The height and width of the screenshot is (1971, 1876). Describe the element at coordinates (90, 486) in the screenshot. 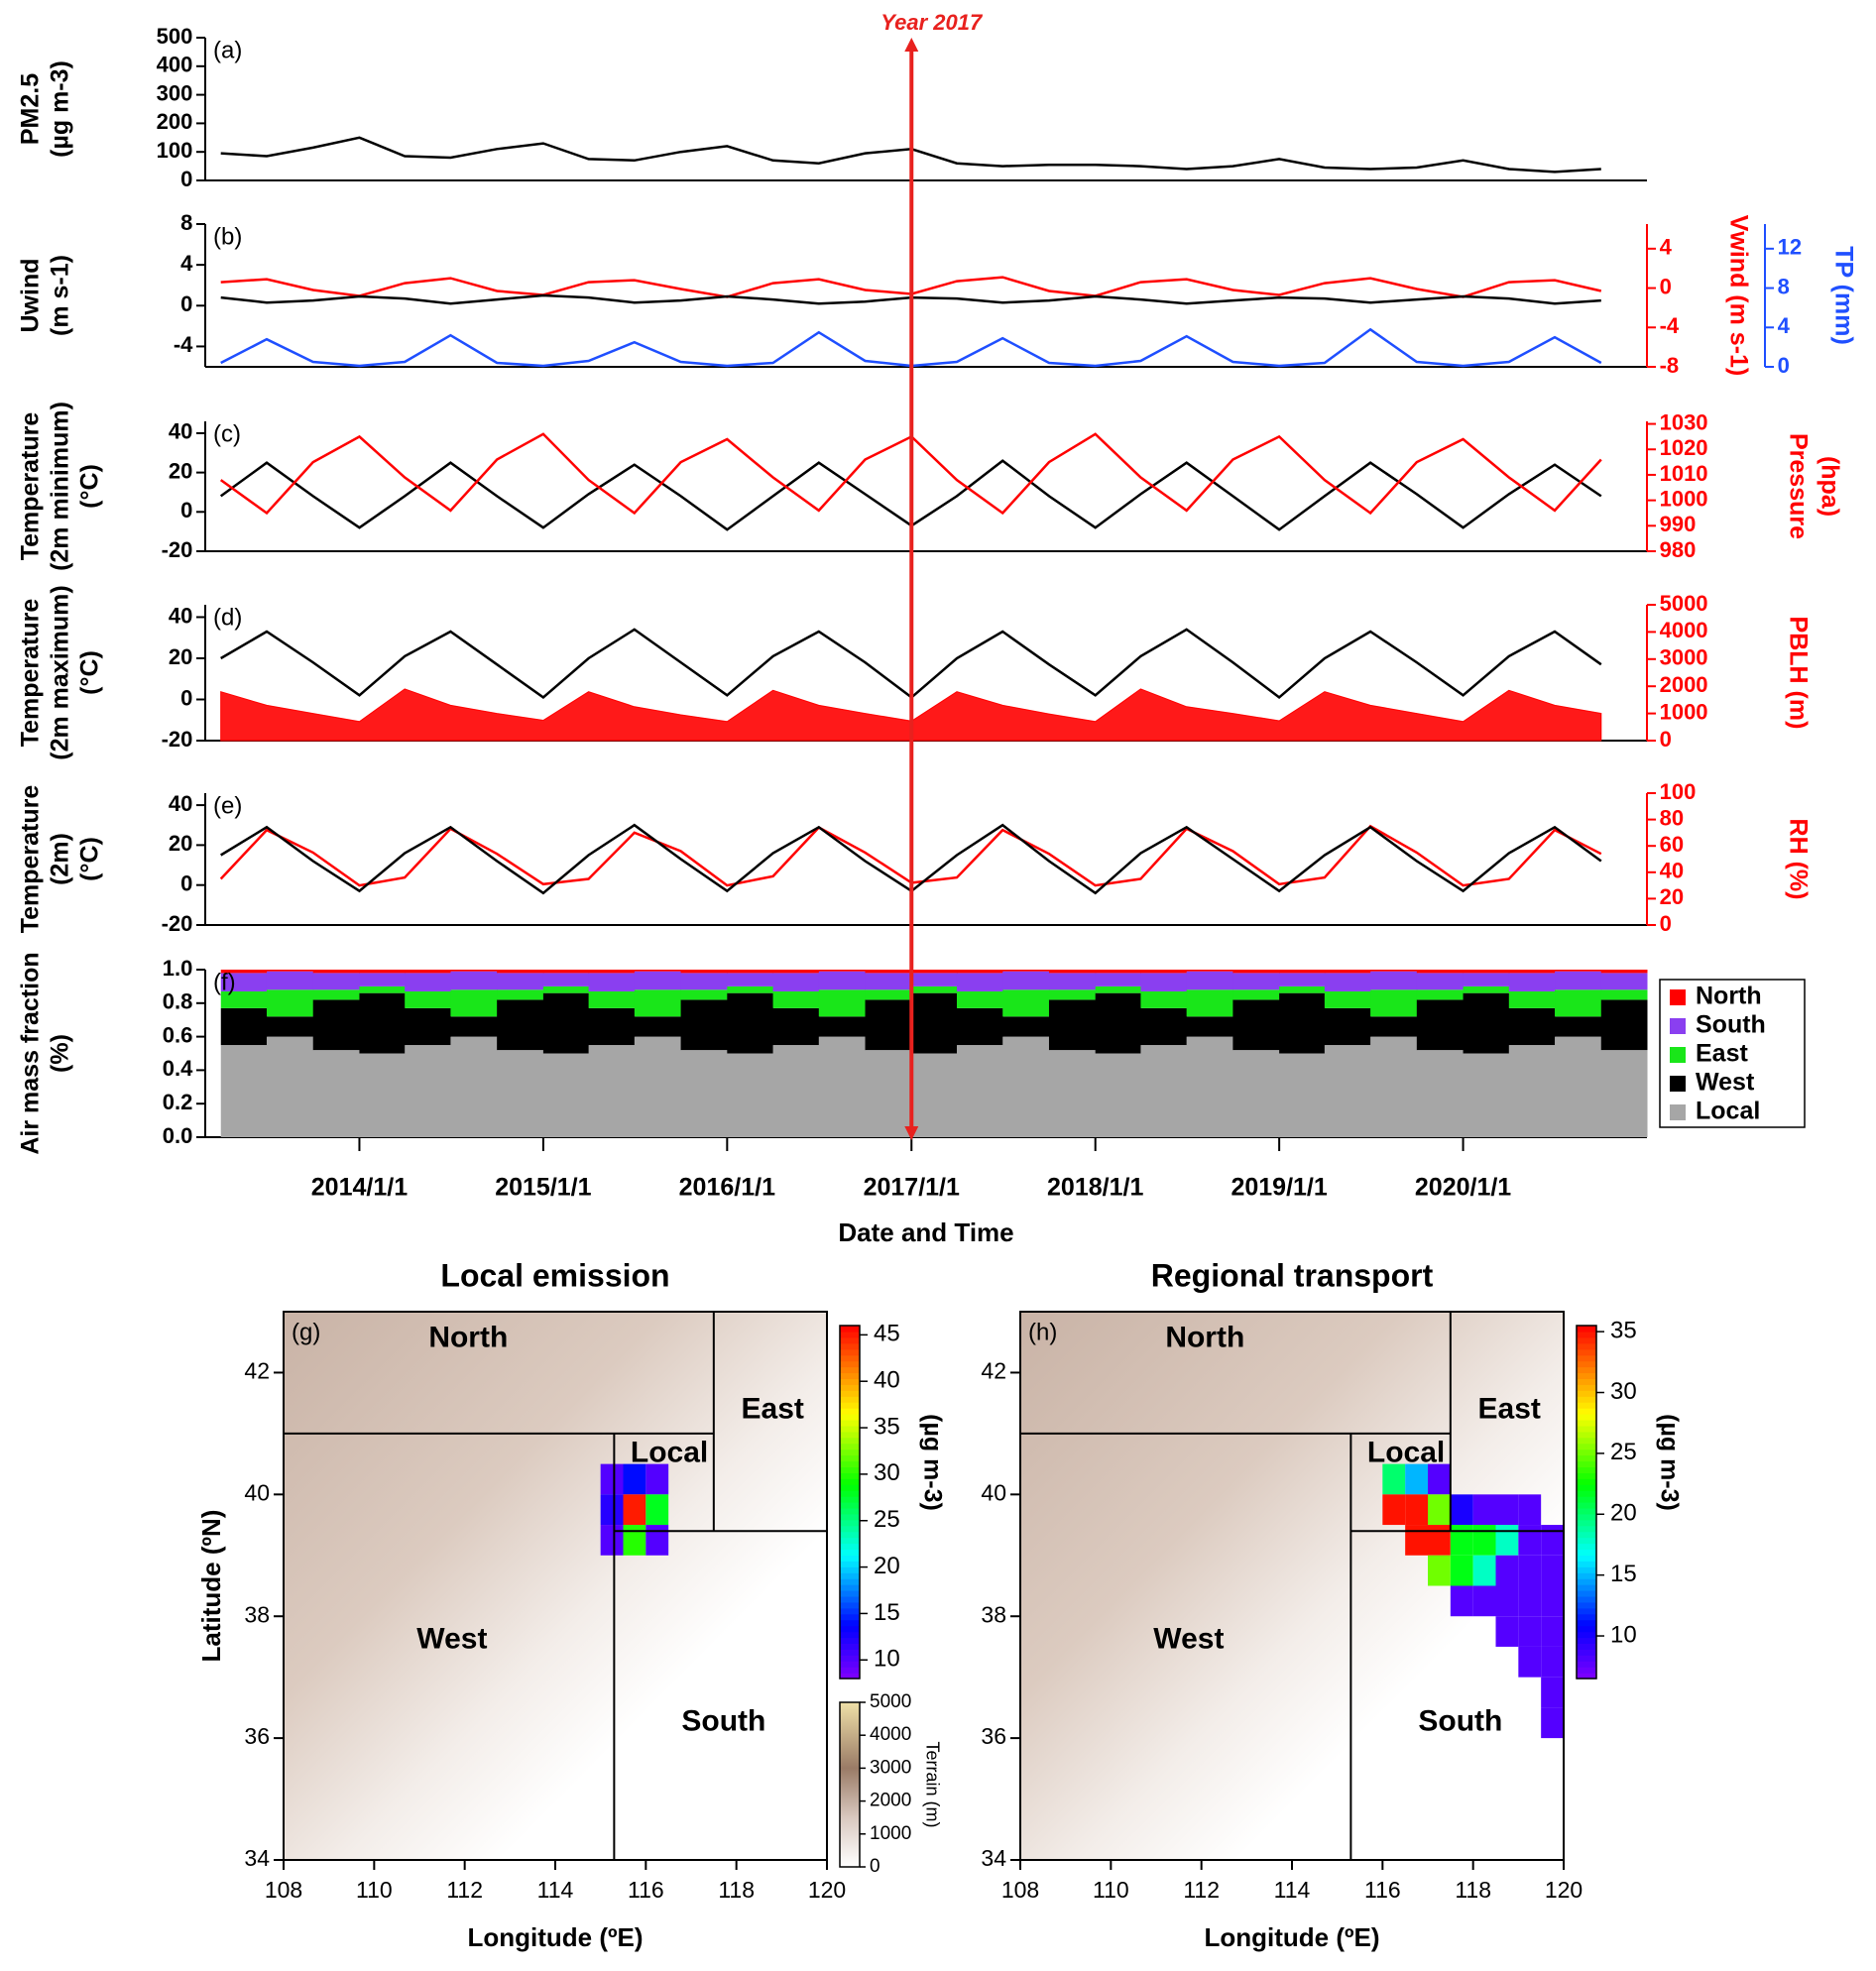

I see `y-axis-label: (°C)` at that location.